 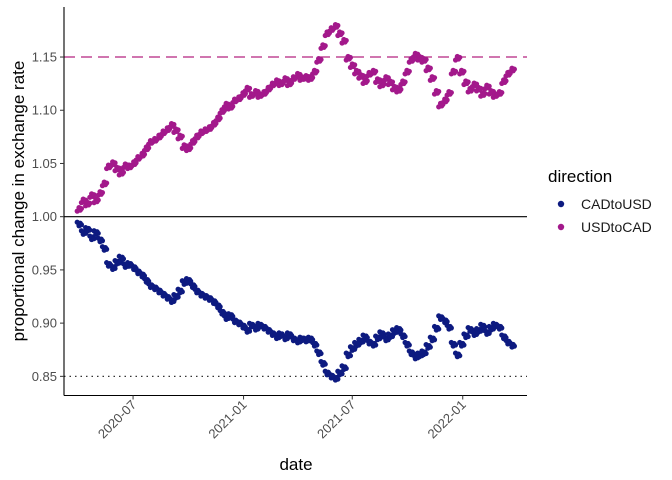 What do you see at coordinates (447, 419) in the screenshot?
I see `x-tick-label: 2022-01` at bounding box center [447, 419].